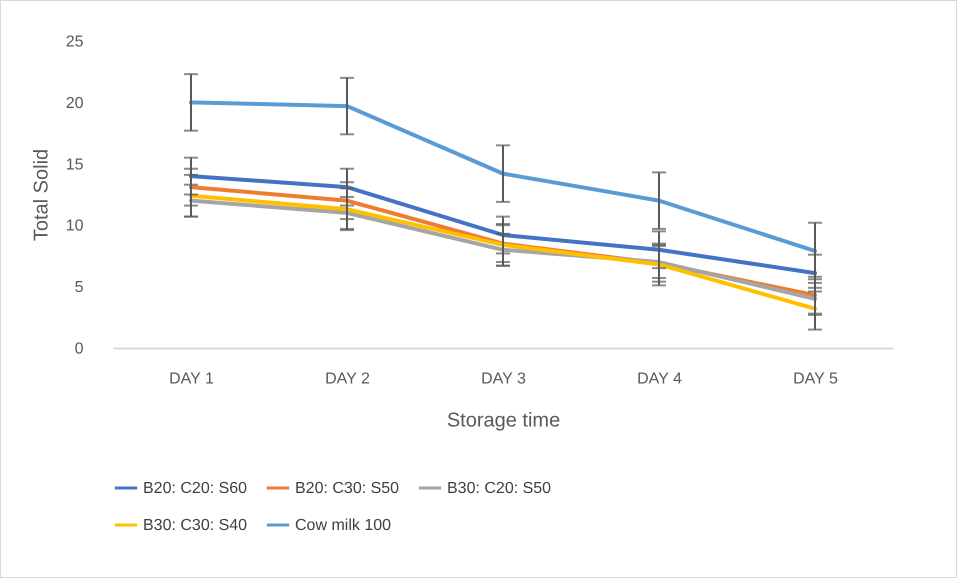 The width and height of the screenshot is (959, 580). What do you see at coordinates (499, 488) in the screenshot?
I see `legend-label: B30: C20: S50` at bounding box center [499, 488].